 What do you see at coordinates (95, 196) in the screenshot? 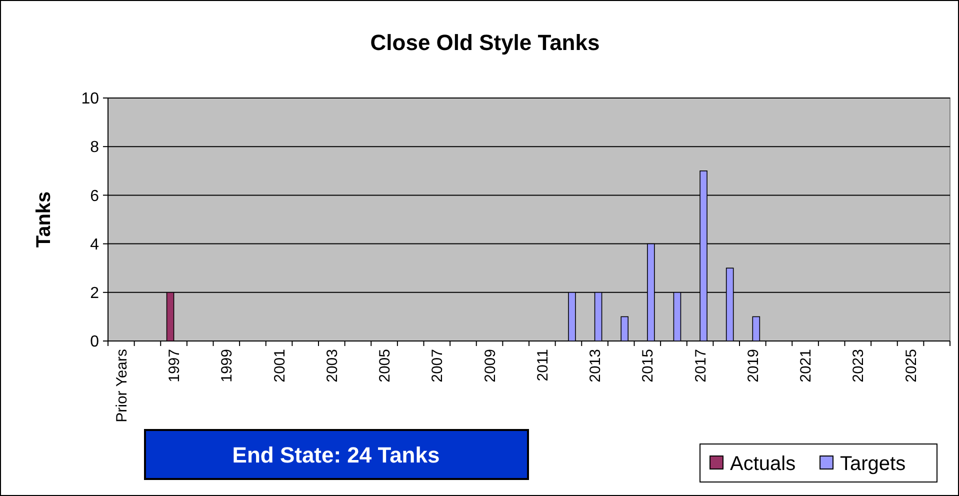
I see `y-tick-label: 6` at bounding box center [95, 196].